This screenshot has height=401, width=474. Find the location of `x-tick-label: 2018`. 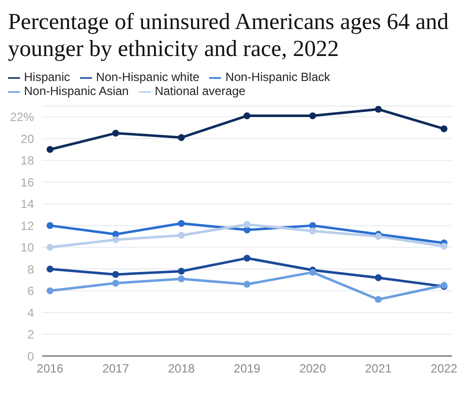

x-tick-label: 2018 is located at coordinates (182, 369).